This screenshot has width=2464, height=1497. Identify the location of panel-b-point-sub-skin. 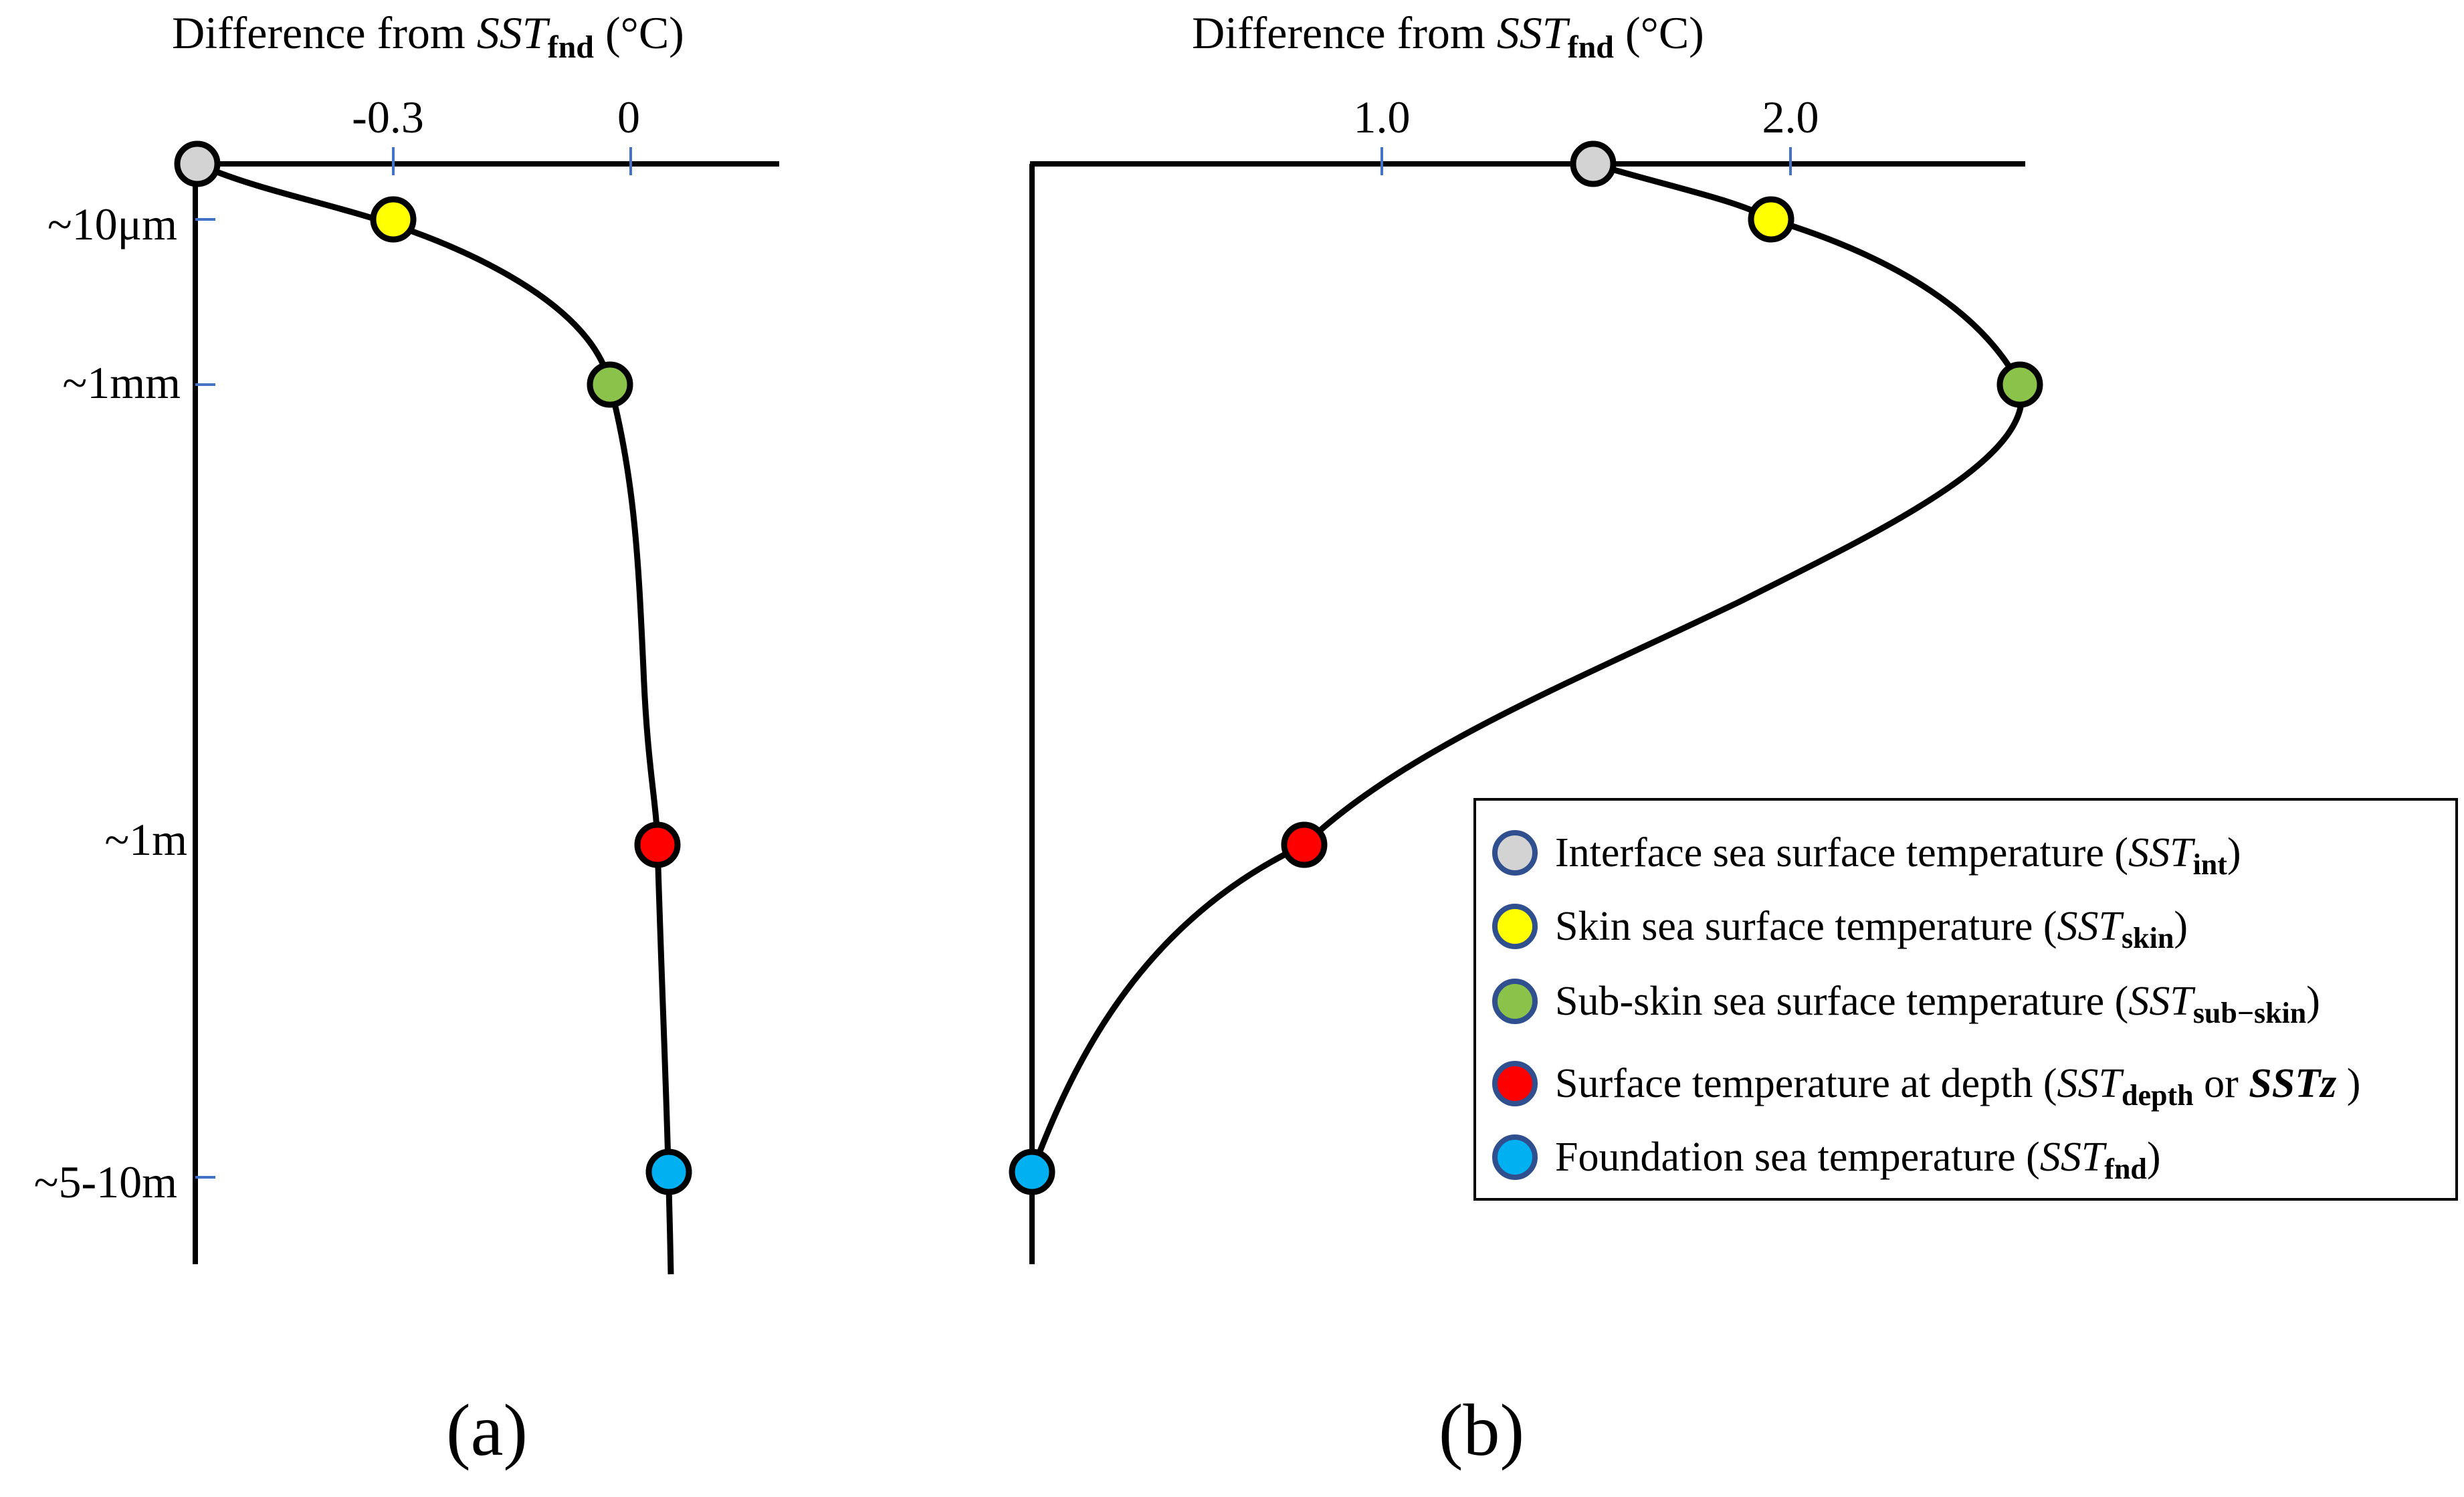
(2019, 384).